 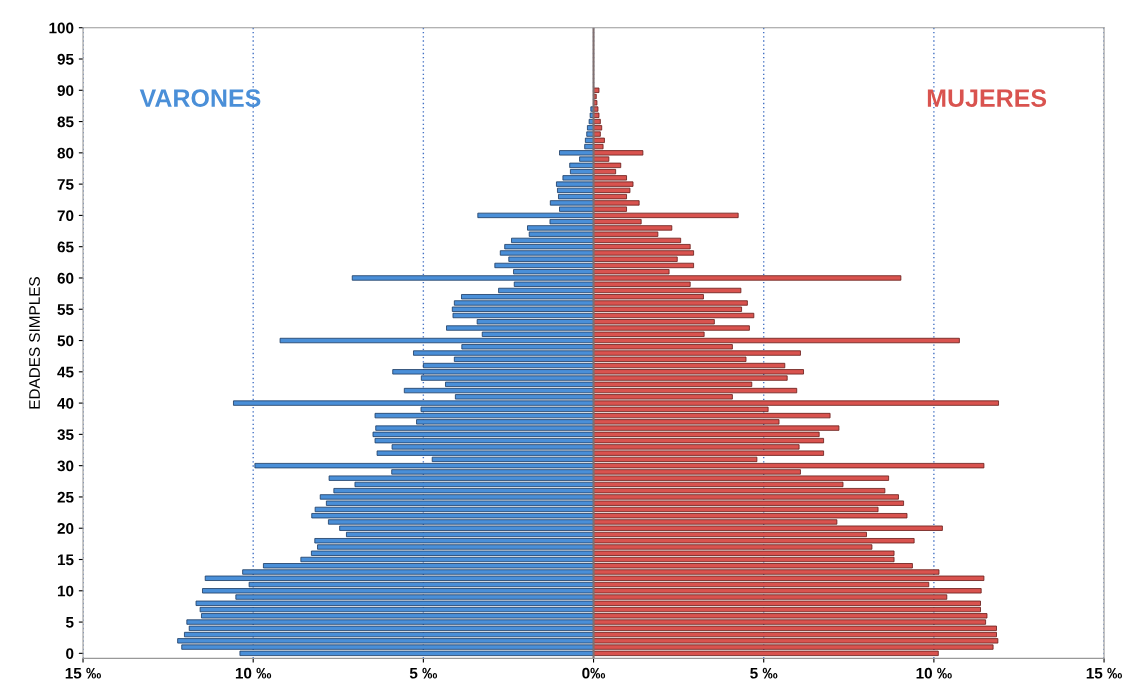 I want to click on y-tick-label: 10, so click(x=65, y=591).